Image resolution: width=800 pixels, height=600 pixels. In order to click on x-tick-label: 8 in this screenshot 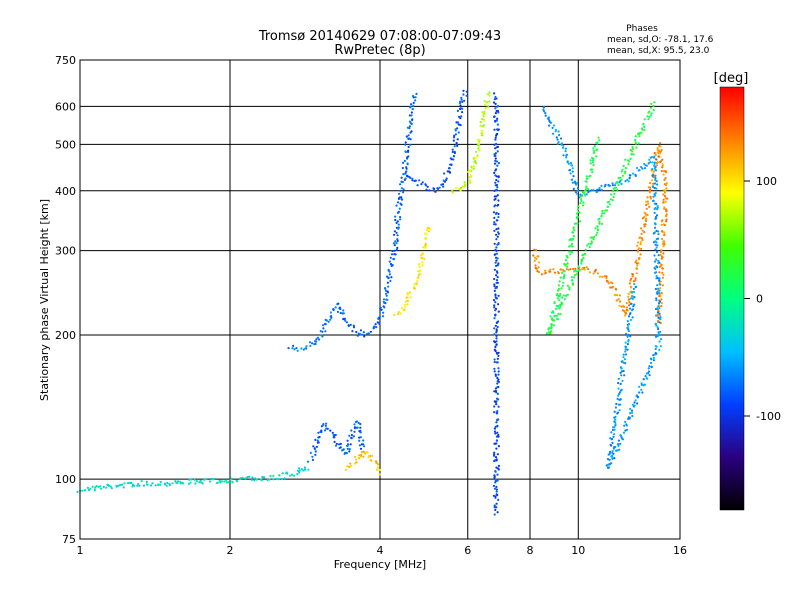, I will do `click(530, 550)`.